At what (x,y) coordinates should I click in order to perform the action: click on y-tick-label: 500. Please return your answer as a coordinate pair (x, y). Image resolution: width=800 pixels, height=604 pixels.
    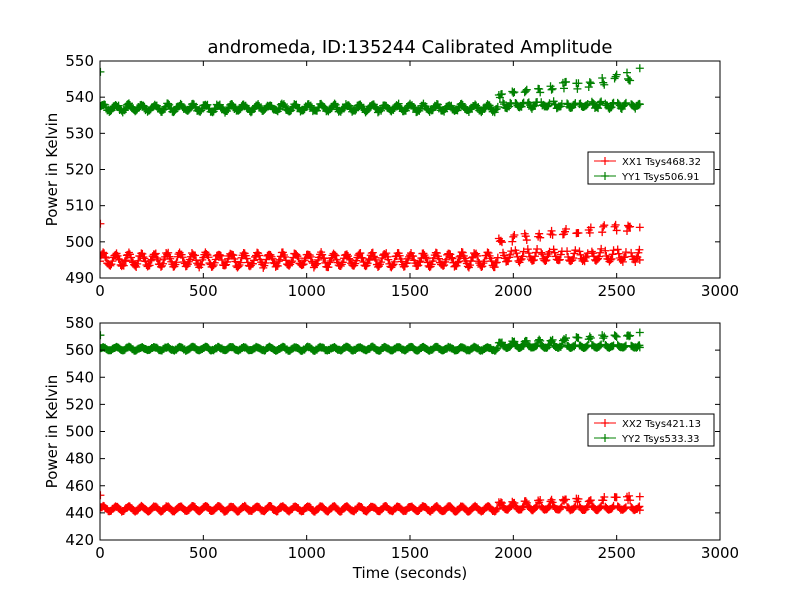
    Looking at the image, I should click on (79, 242).